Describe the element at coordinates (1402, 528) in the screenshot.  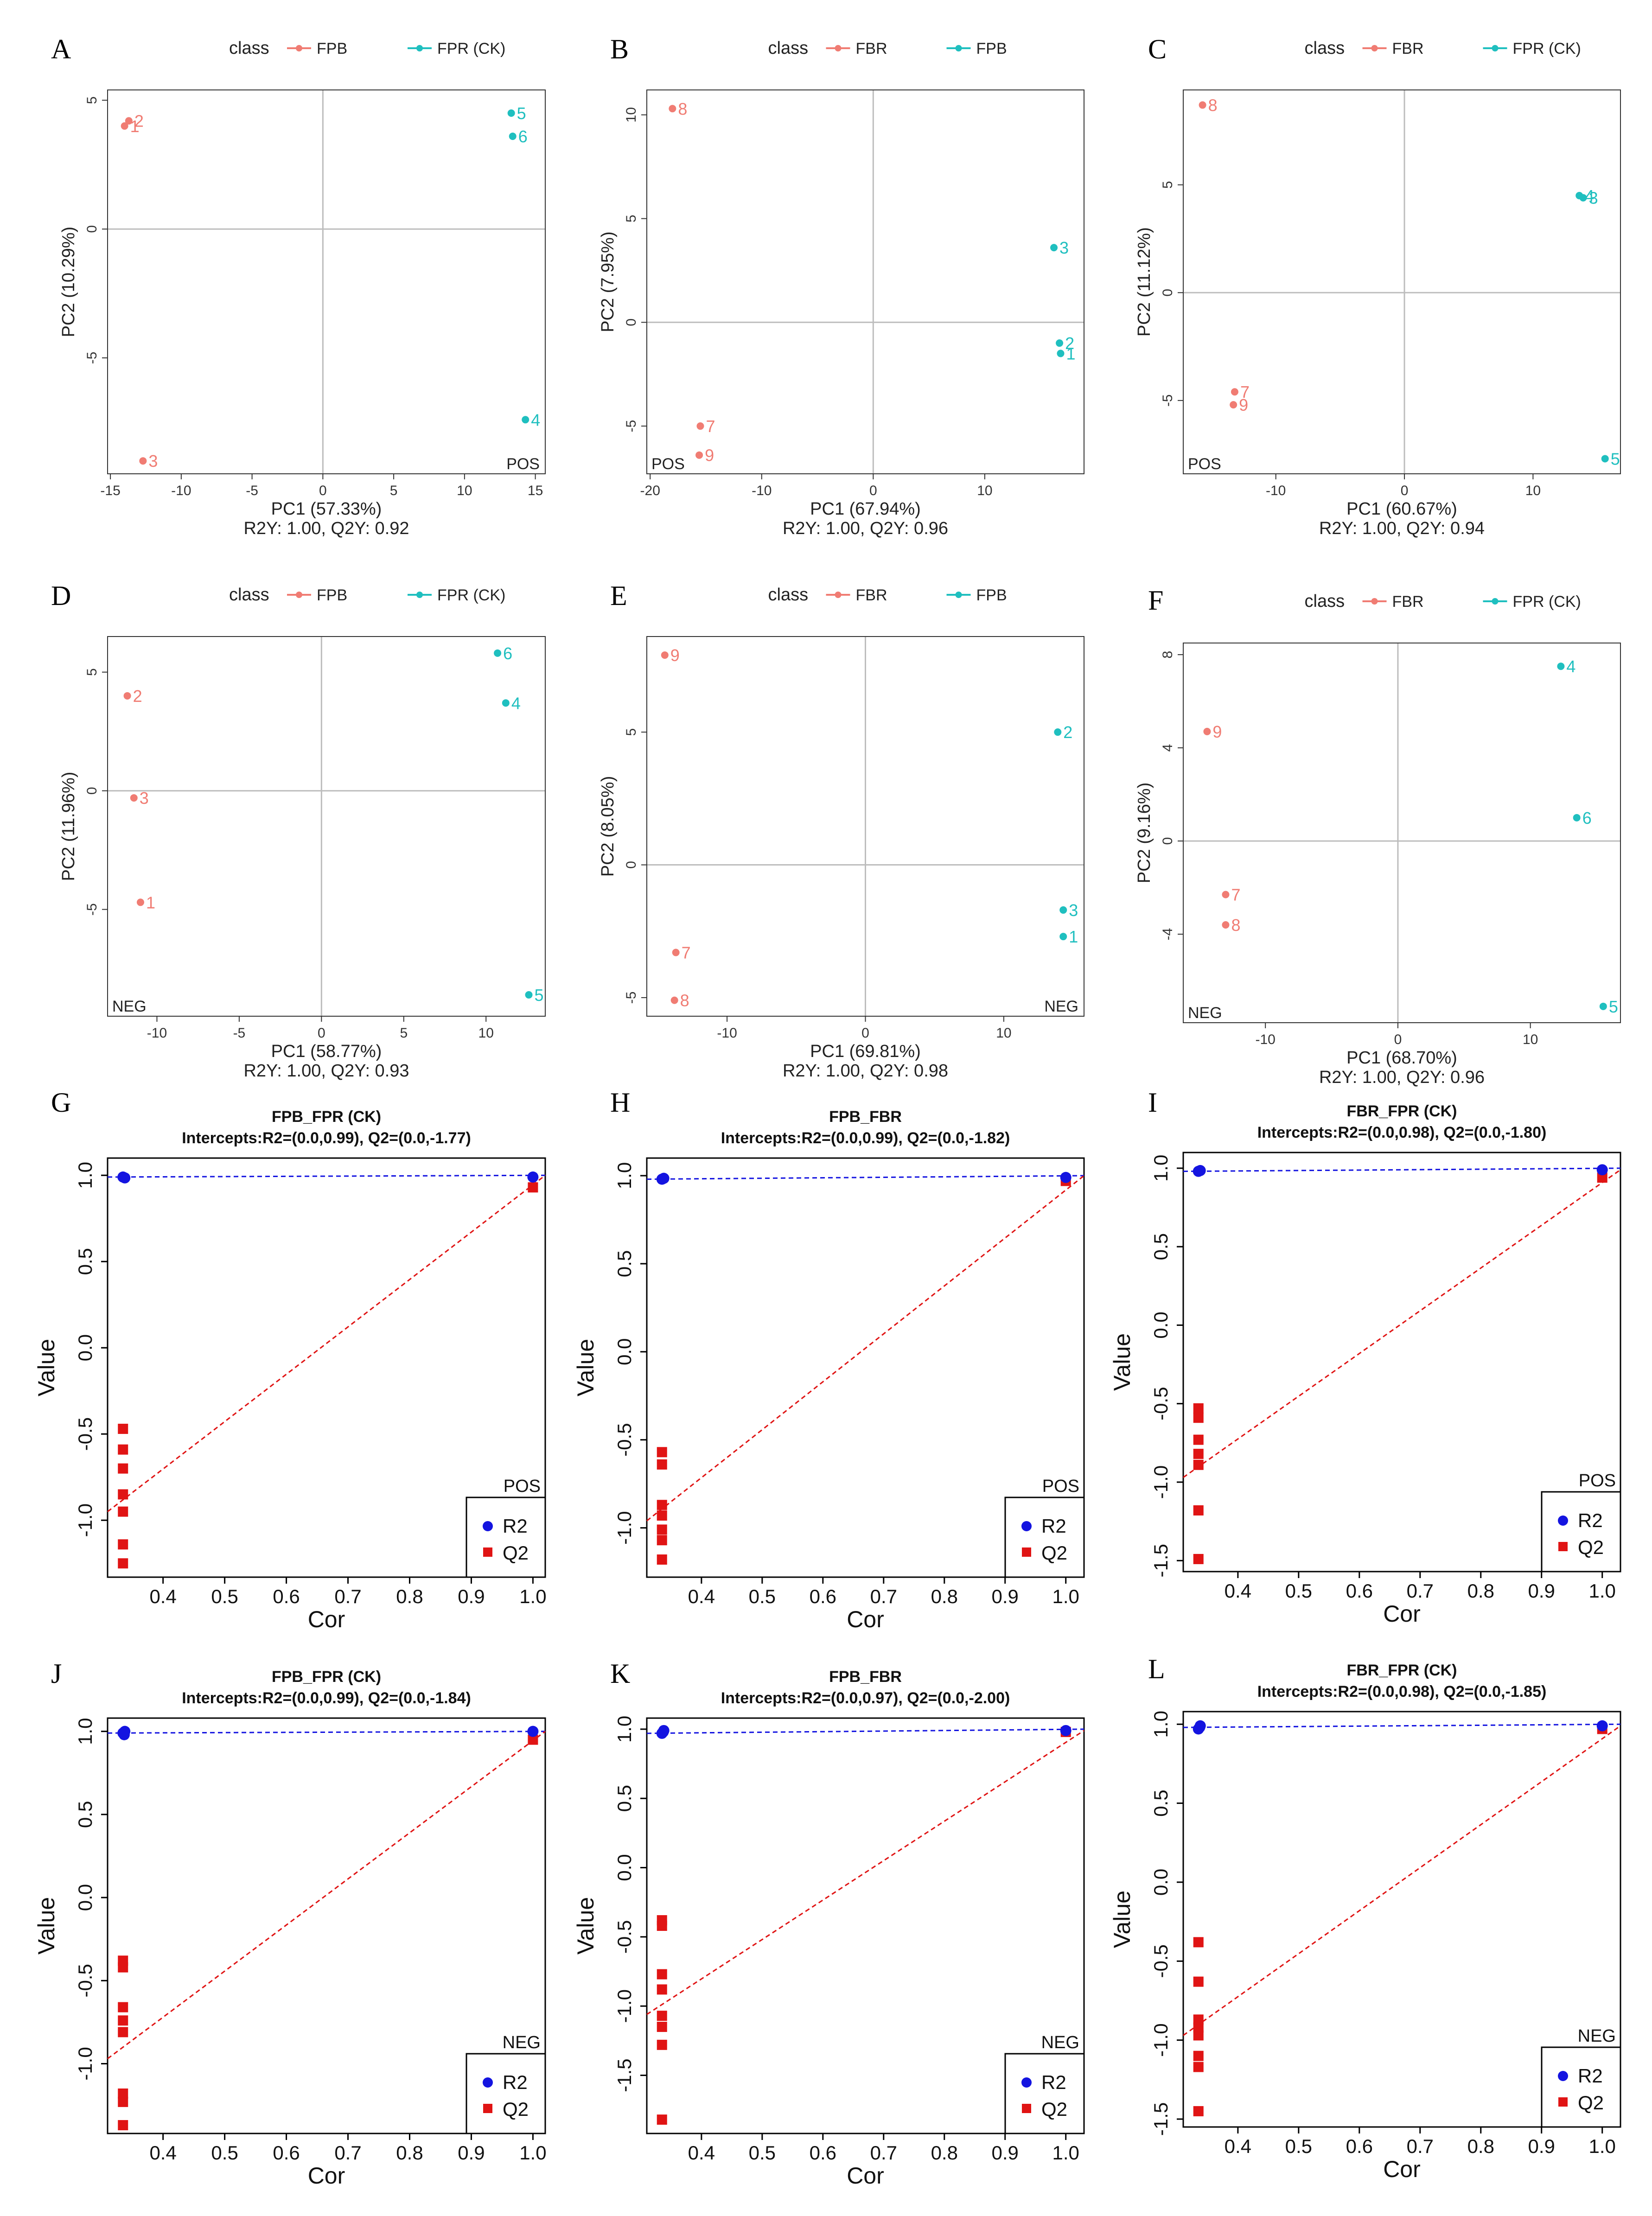
I see `model-stats: R2Y: 1.00, Q2Y: 0.94` at that location.